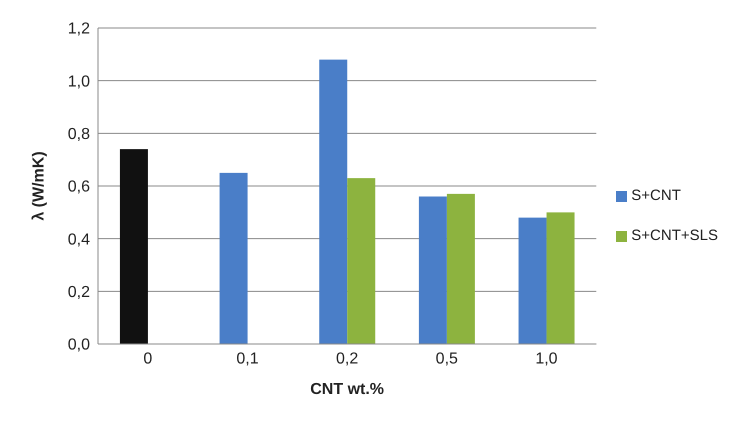 This screenshot has height=432, width=756. What do you see at coordinates (79, 239) in the screenshot?
I see `y-tick-label: 0,4` at bounding box center [79, 239].